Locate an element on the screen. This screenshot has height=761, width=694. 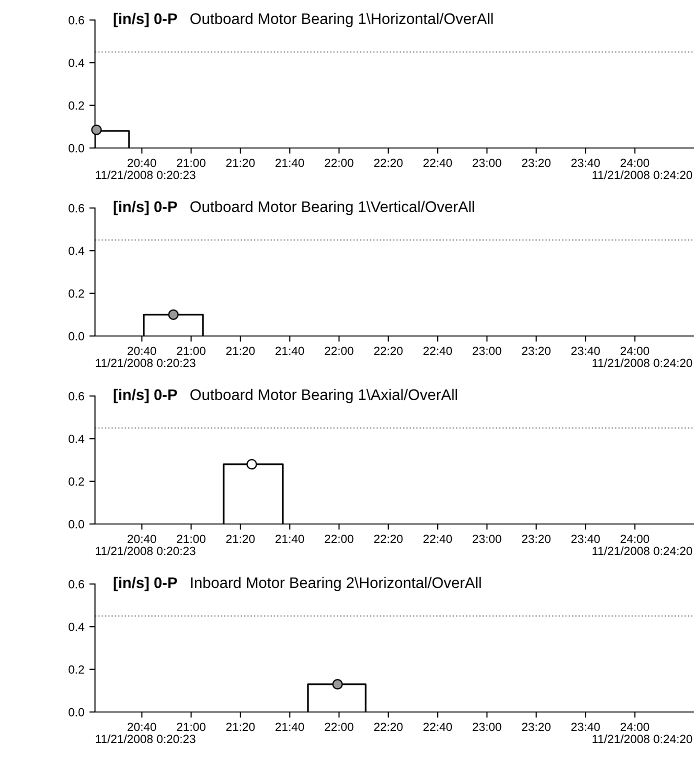
chart-subtitle: Inboard Motor Bearing 2\Horizontal/OverAll is located at coordinates (336, 584).